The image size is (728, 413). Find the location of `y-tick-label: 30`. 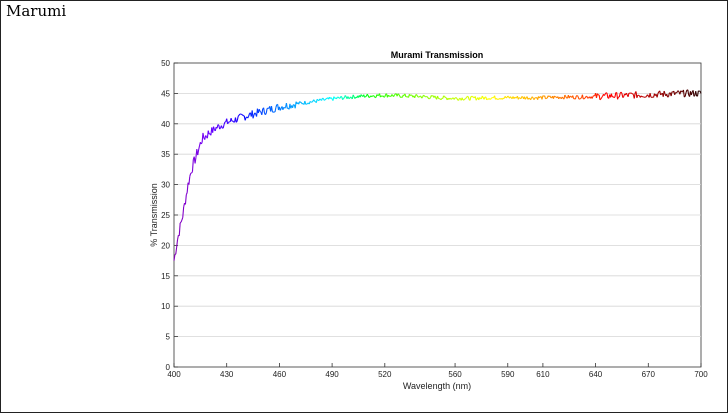

y-tick-label: 30 is located at coordinates (165, 185).